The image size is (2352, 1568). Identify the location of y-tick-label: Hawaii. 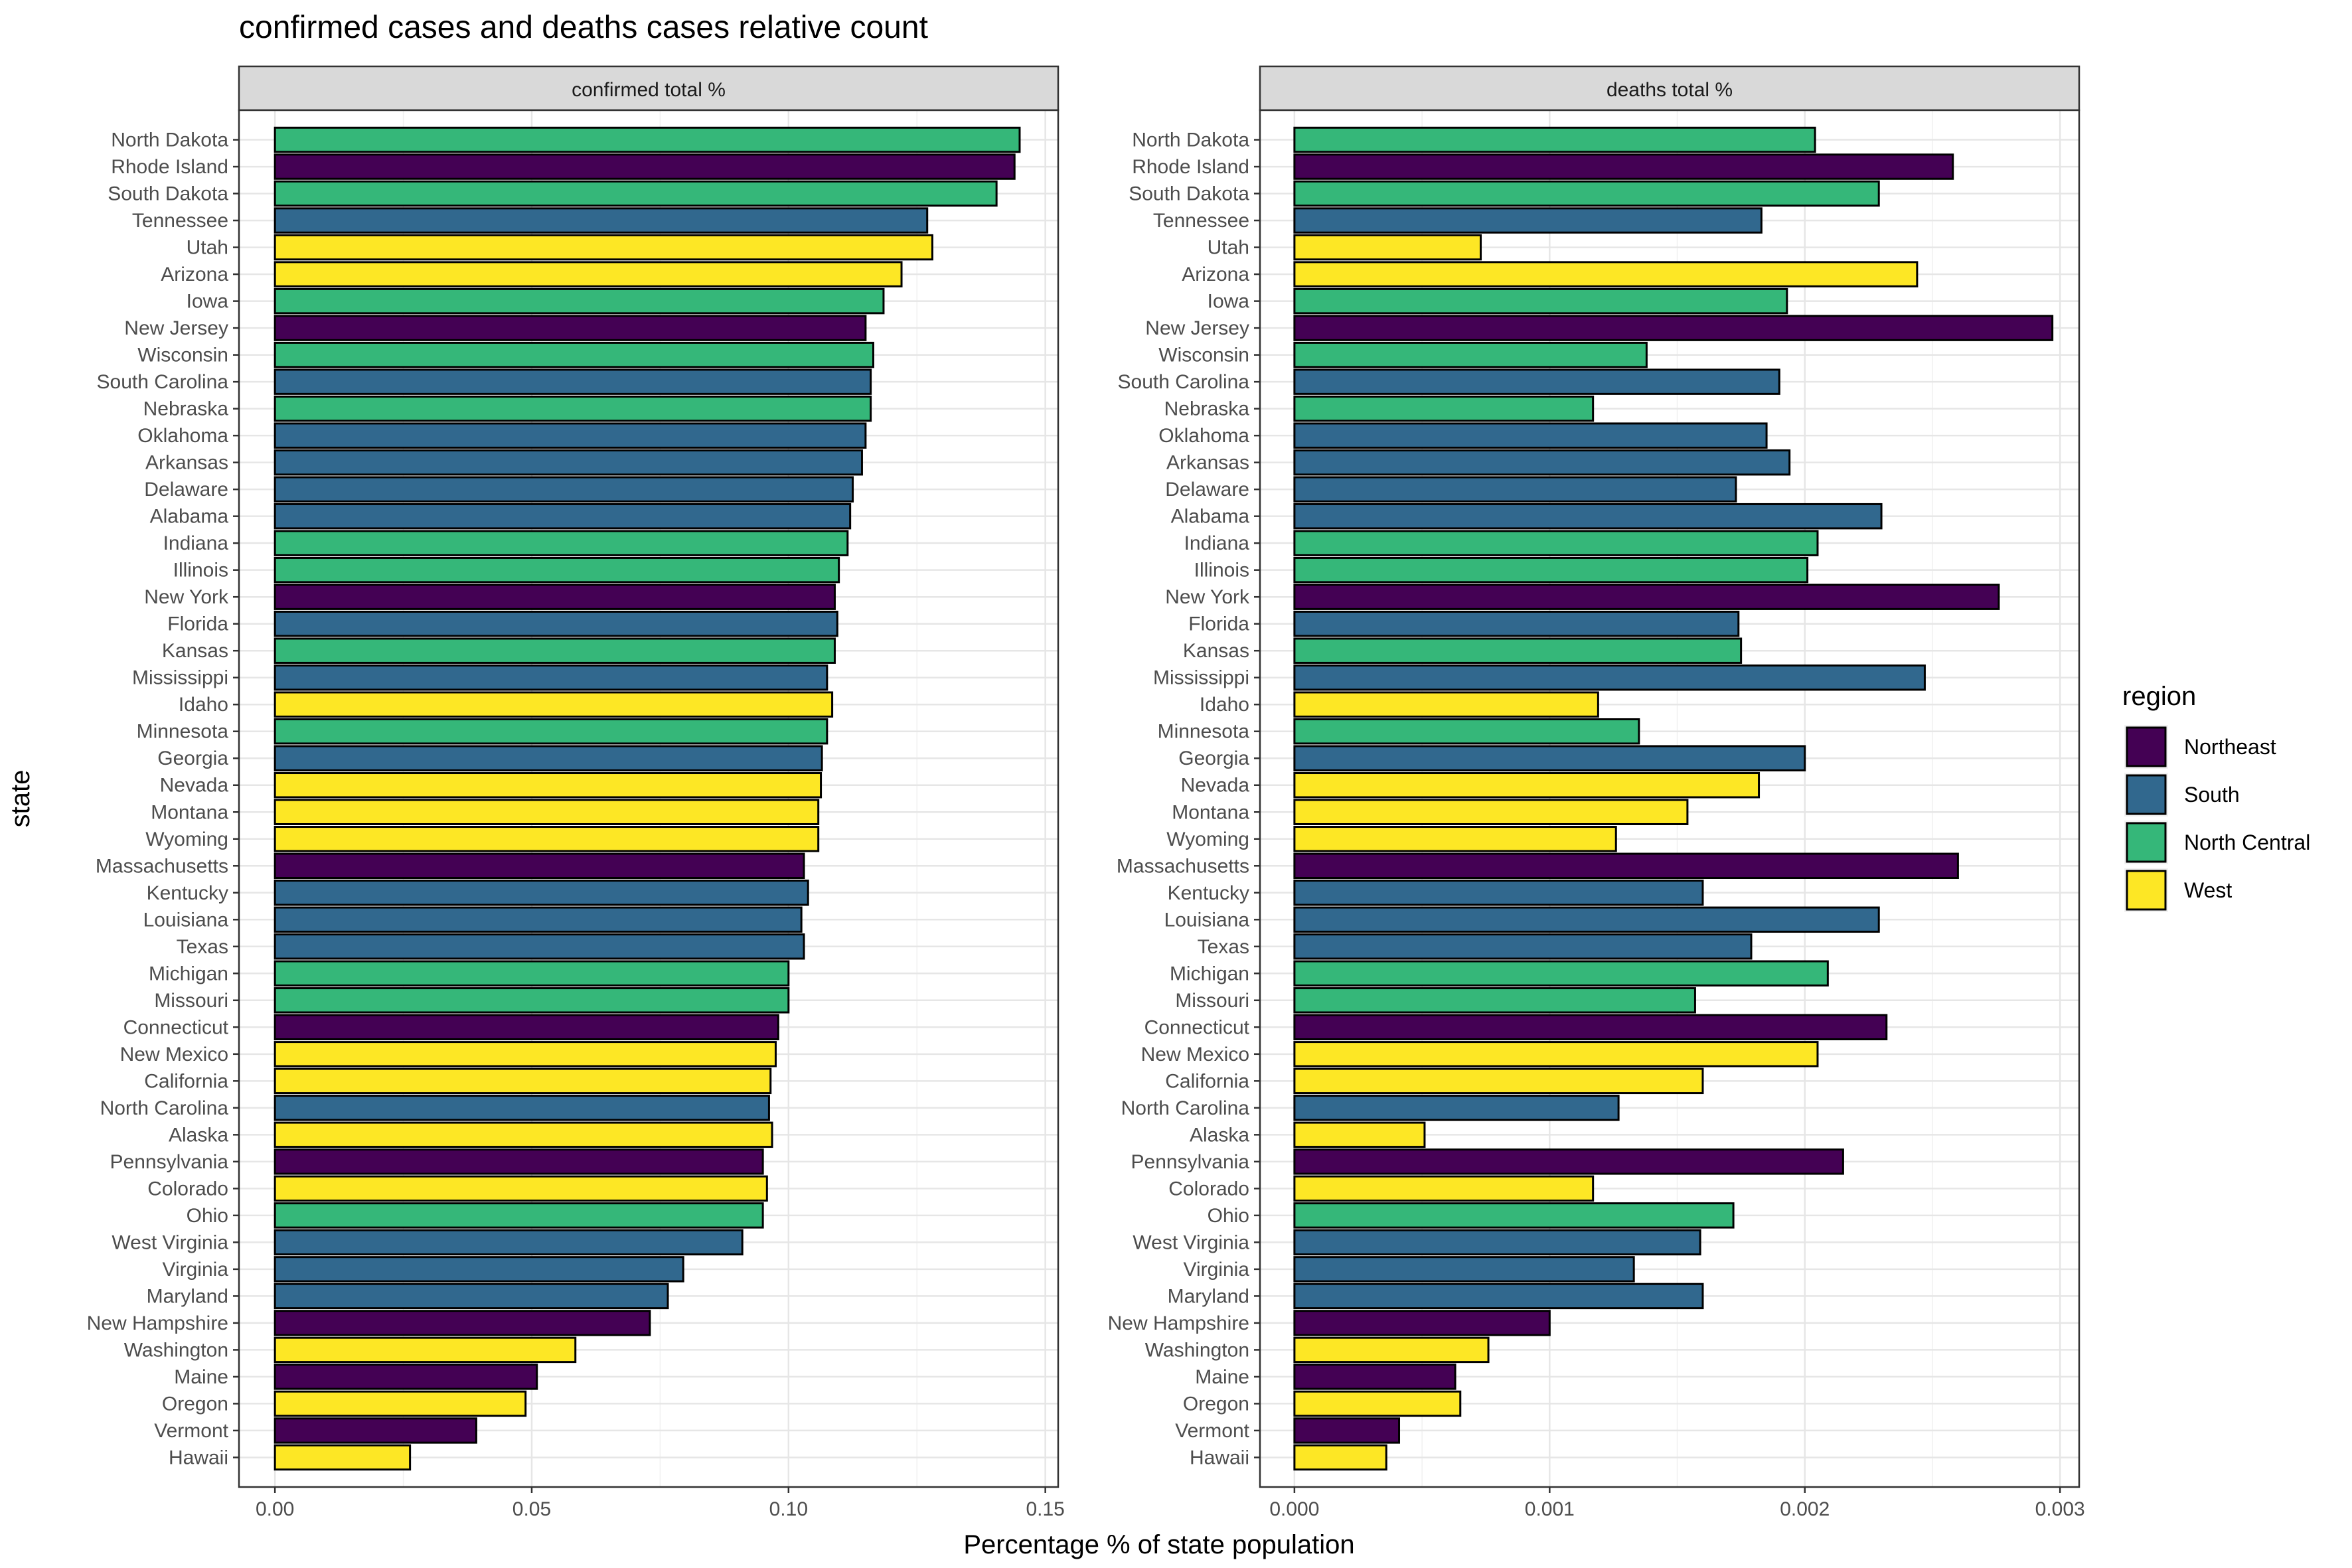
(198, 1457).